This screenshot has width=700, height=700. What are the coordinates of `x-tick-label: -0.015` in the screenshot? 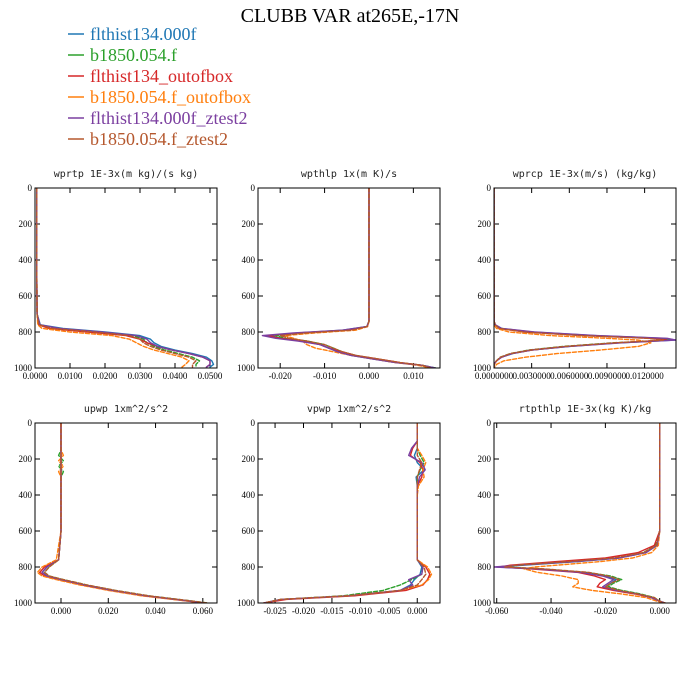 It's located at (332, 611).